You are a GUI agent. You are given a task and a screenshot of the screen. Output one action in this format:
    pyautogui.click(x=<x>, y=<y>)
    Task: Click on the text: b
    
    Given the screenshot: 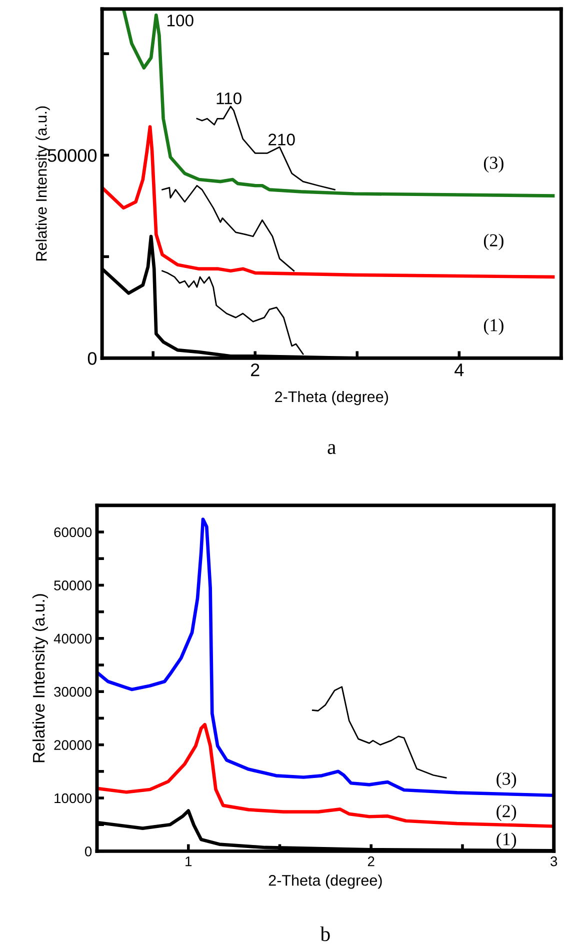 What is the action you would take?
    pyautogui.click(x=325, y=934)
    